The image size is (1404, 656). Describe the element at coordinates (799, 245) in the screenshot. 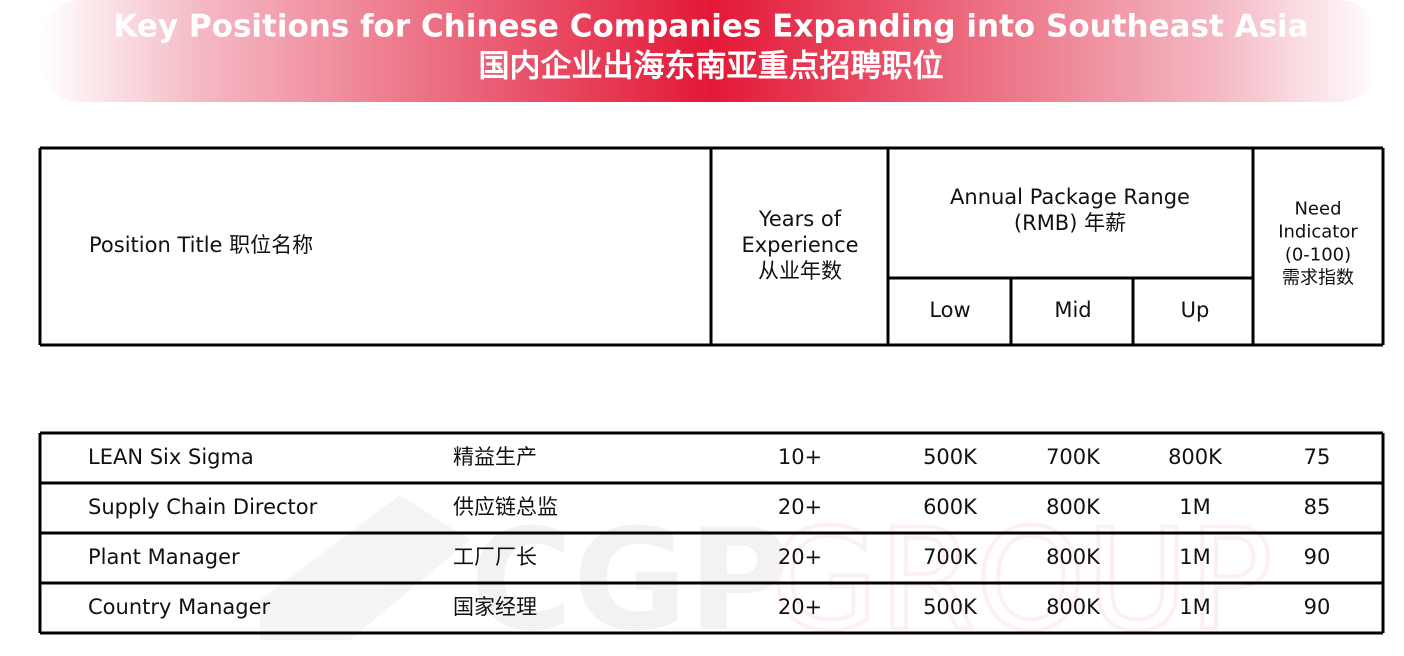

I see `column-header: Experience` at that location.